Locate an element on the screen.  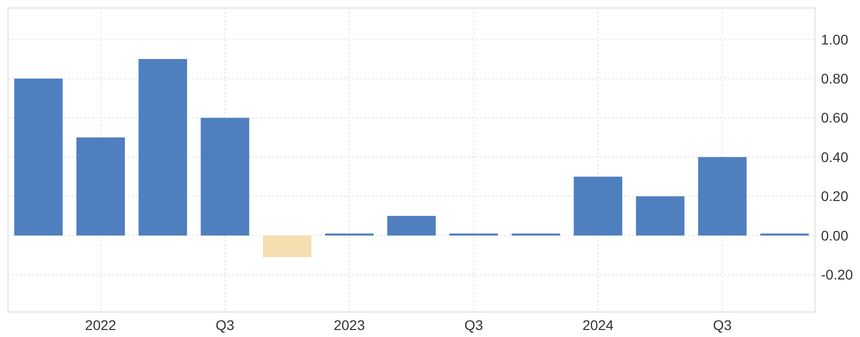
x-tick-label: 2022 is located at coordinates (100, 325).